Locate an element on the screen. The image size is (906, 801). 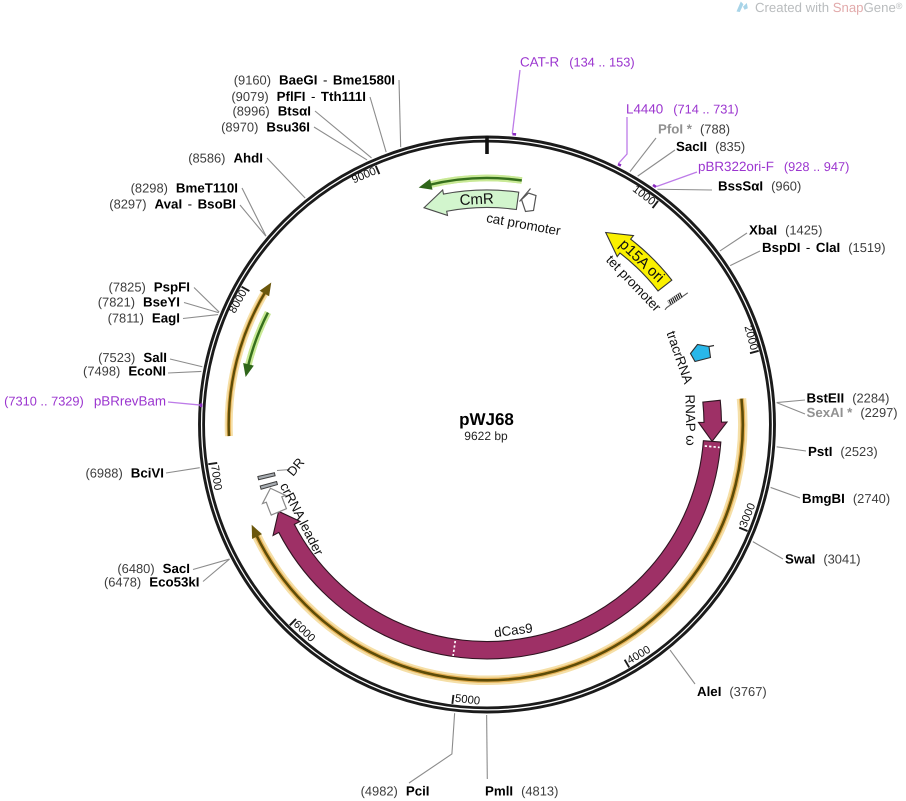
svg-text:(8297)AvaI-BsoBI: (8297) AvaI - BsoBI is located at coordinates (172, 204).